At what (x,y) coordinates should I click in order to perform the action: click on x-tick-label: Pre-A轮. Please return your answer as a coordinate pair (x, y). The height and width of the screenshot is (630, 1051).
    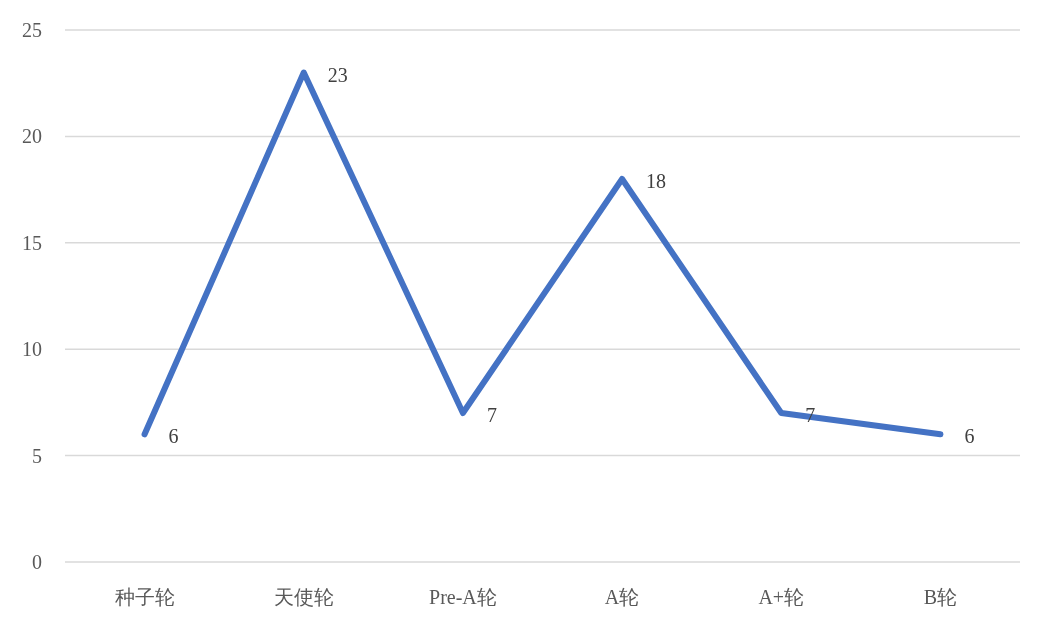
    Looking at the image, I should click on (463, 597).